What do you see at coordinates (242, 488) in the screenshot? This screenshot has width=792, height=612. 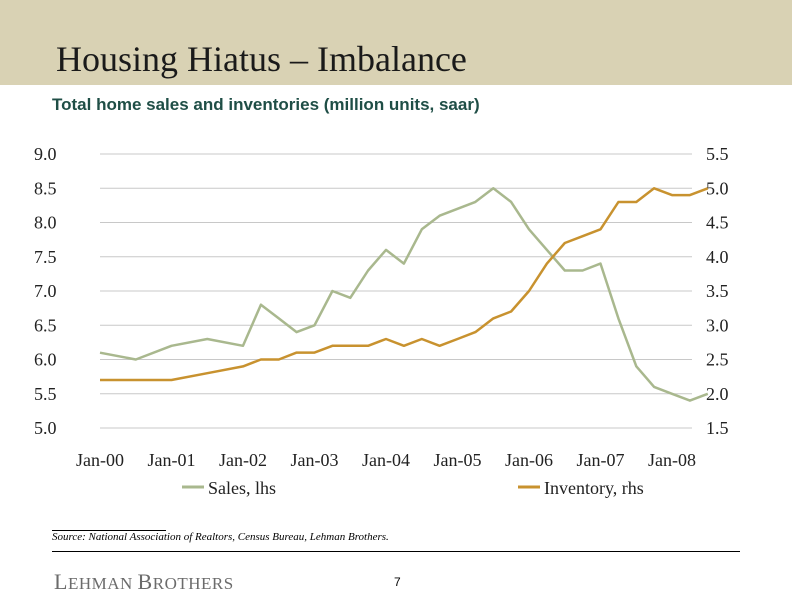 I see `legend-label: Sales, lhs` at bounding box center [242, 488].